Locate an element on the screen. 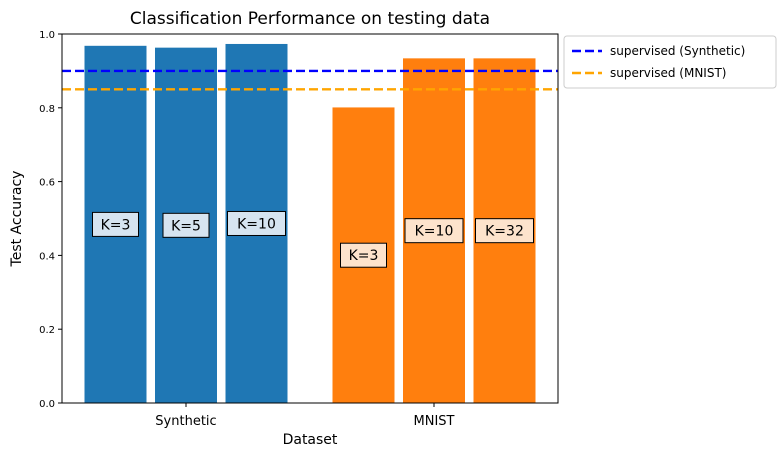  x-axis-label: Dataset is located at coordinates (310, 440).